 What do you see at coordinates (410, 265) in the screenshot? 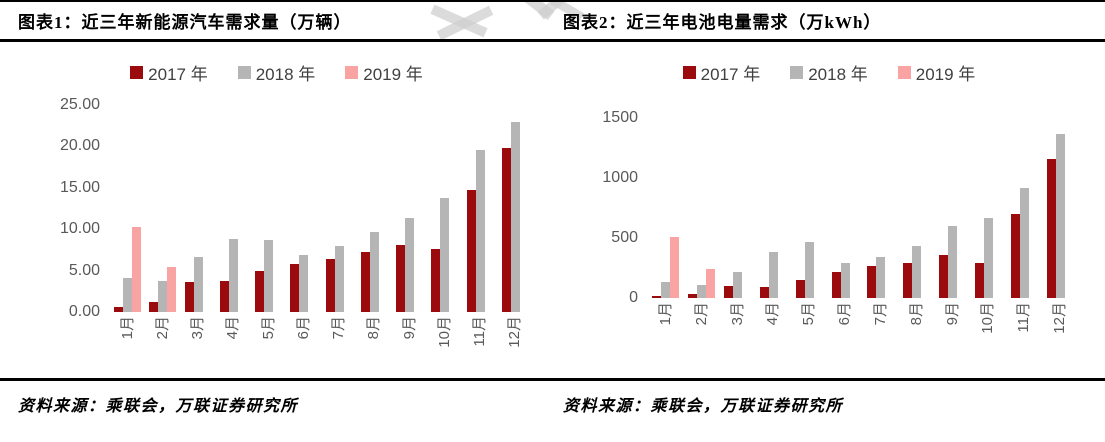
I see `bar-2018年-9月` at bounding box center [410, 265].